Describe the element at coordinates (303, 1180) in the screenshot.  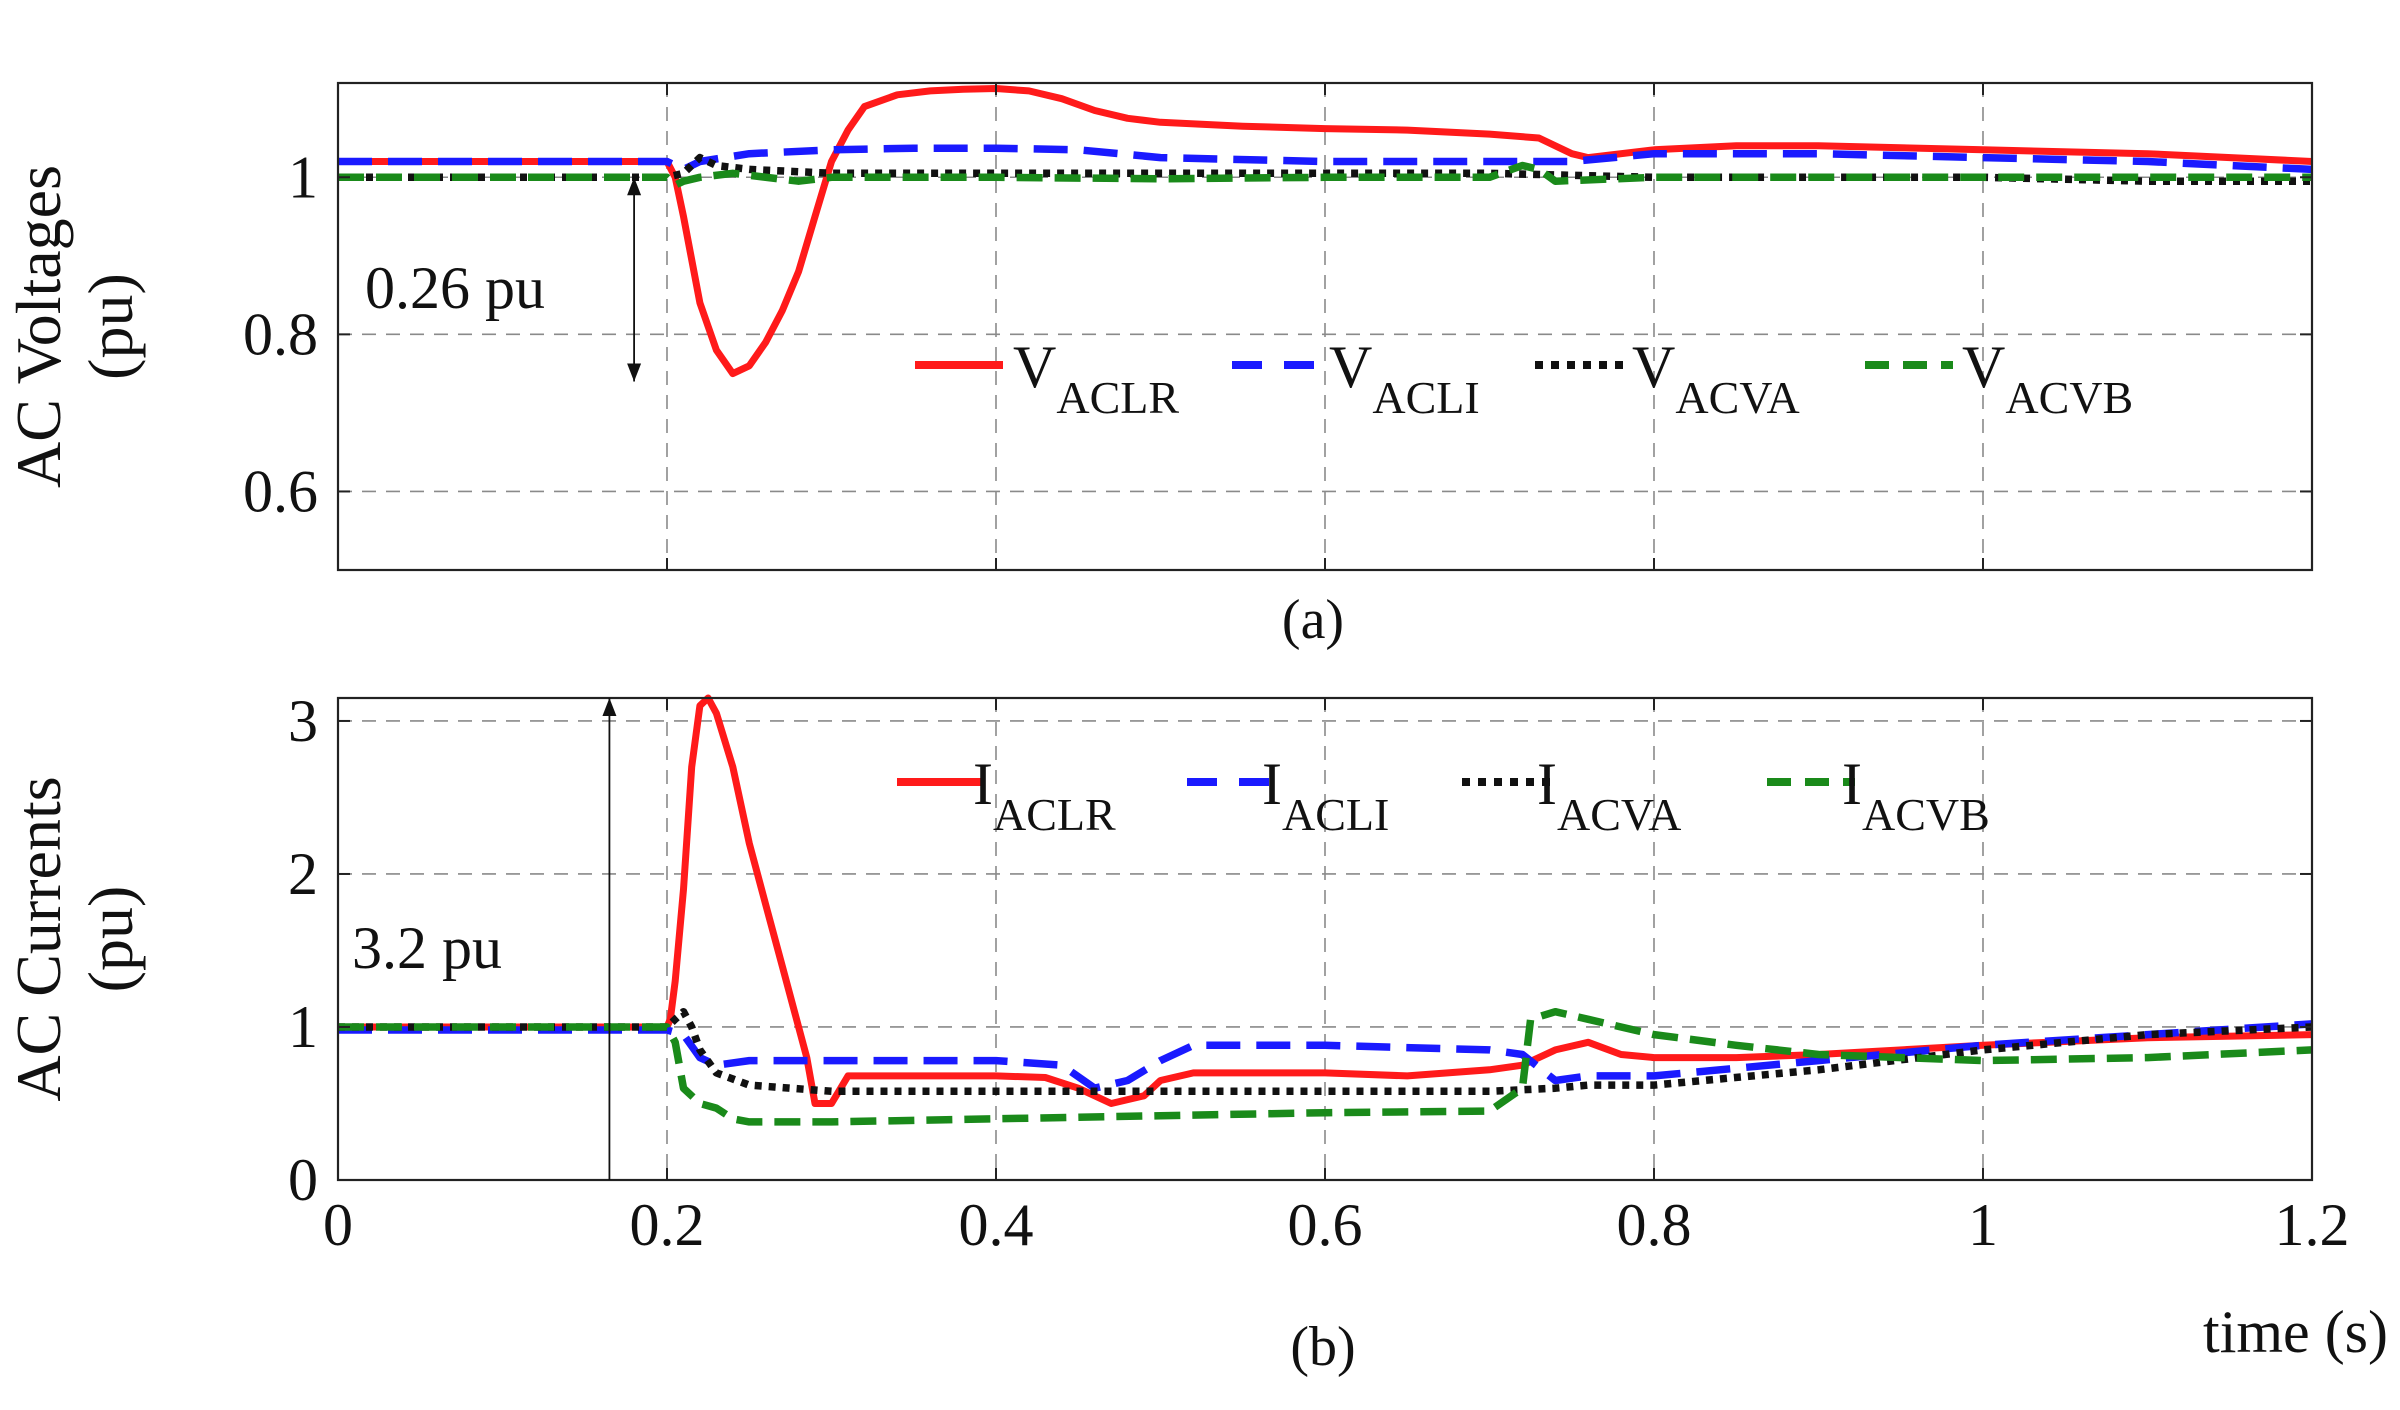
I see `y-tick-label: 0` at that location.